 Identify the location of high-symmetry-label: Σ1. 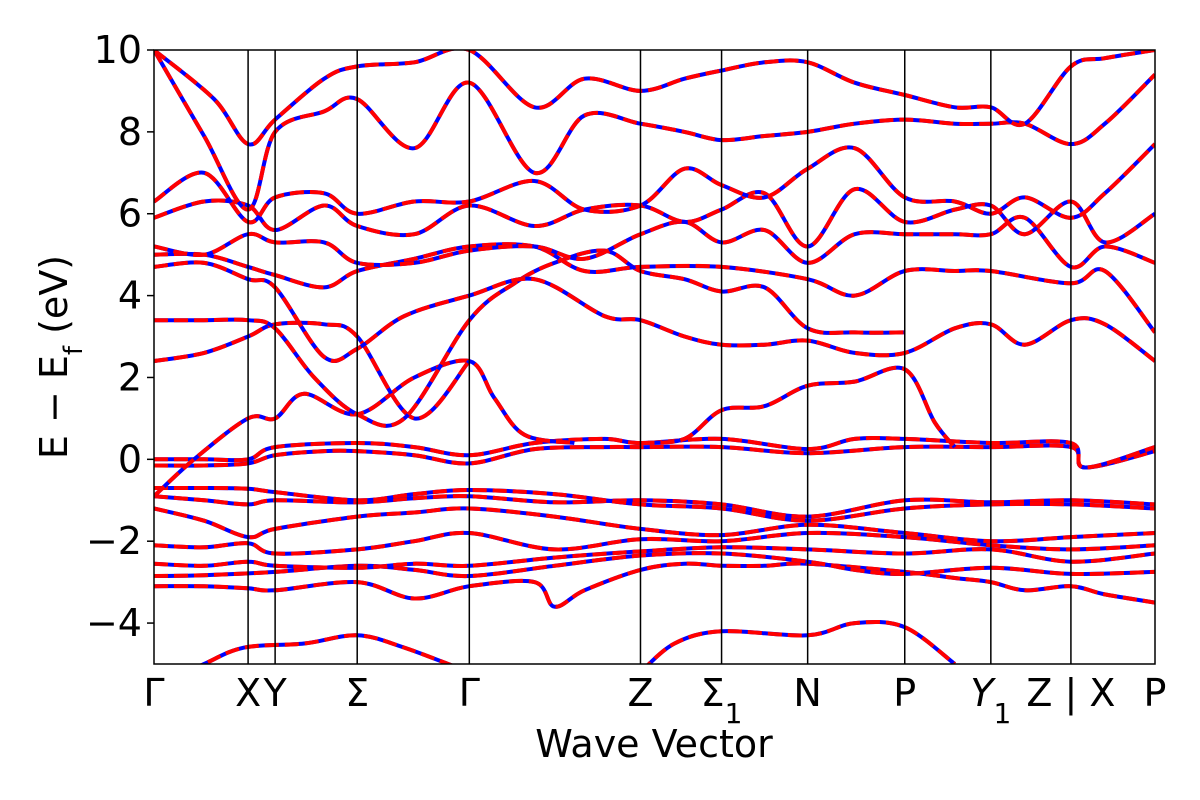
(722, 700).